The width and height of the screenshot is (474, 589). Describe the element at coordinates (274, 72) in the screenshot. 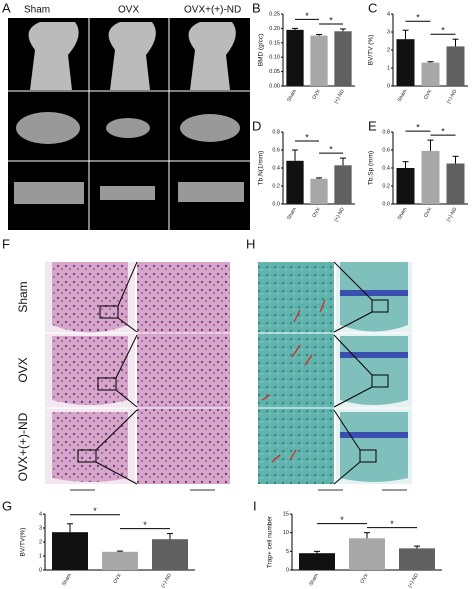

I see `y-tick-label: 0.05` at that location.